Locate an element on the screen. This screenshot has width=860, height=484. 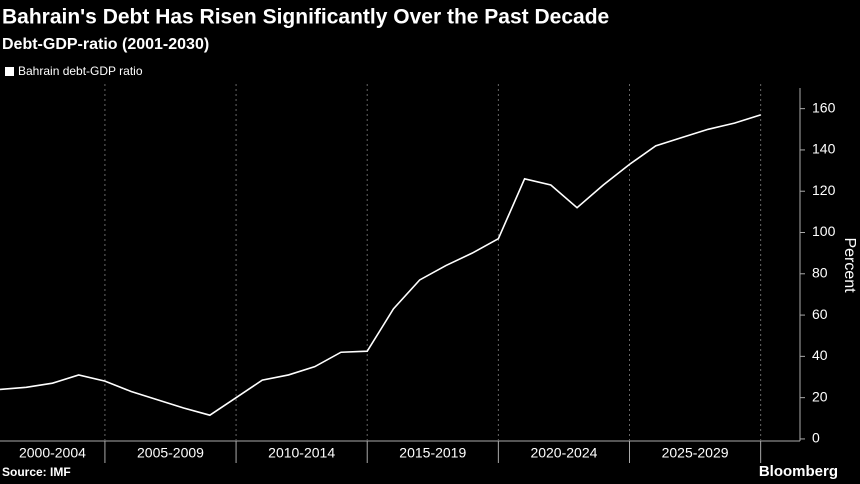
y-tick-label: 140 is located at coordinates (824, 149).